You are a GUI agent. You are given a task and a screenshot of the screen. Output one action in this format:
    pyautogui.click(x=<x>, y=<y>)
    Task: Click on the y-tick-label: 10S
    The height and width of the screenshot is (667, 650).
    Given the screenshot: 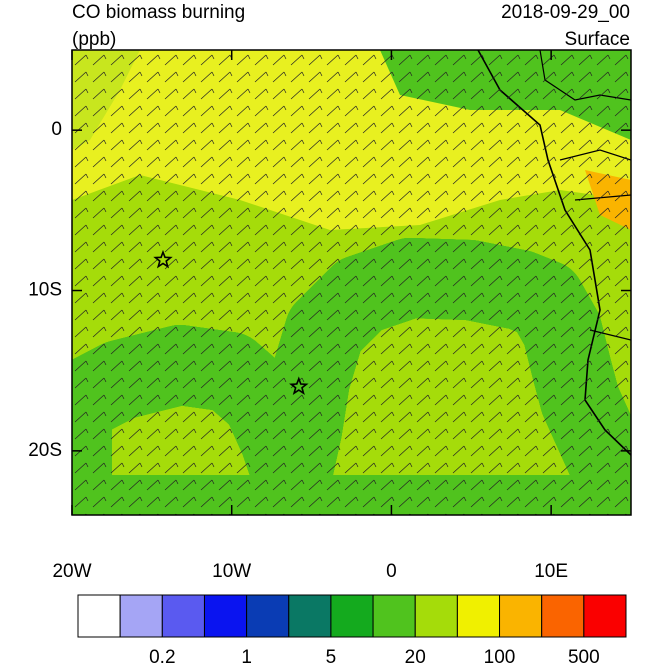 What is the action you would take?
    pyautogui.click(x=45, y=290)
    